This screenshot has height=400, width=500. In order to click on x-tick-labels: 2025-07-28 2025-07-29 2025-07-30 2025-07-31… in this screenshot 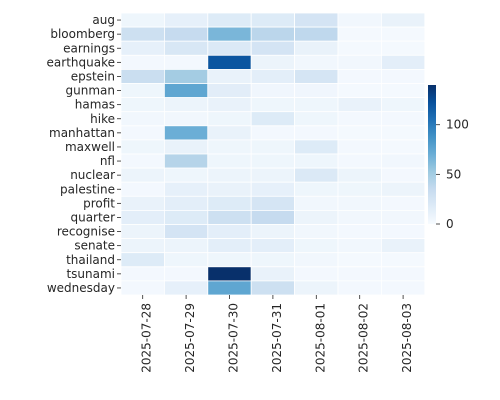, I will do `click(277, 334)`.